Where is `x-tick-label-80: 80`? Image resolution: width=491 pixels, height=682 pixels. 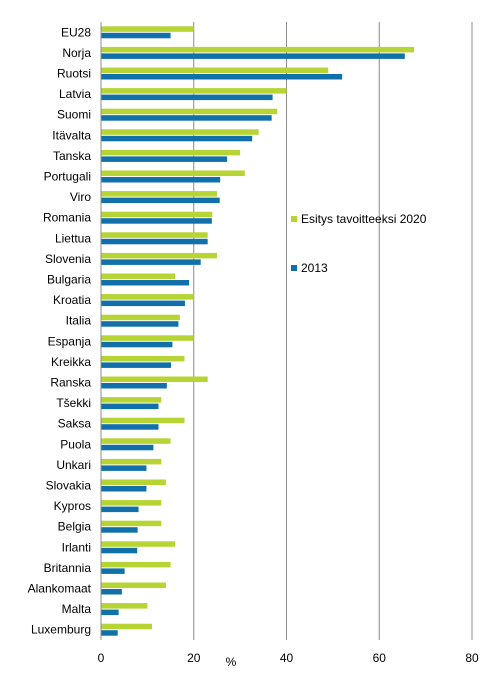 x-tick-label-80: 80 is located at coordinates (472, 658).